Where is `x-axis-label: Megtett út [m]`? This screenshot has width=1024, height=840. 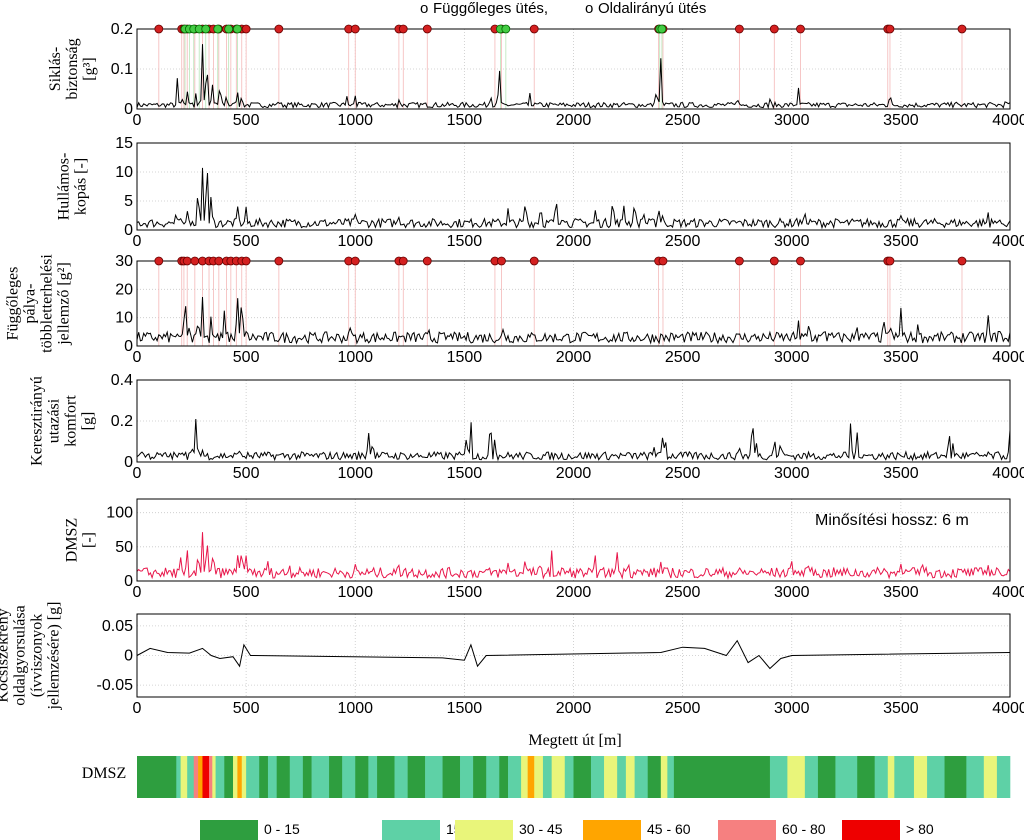 x-axis-label: Megtett út [m] is located at coordinates (574, 740).